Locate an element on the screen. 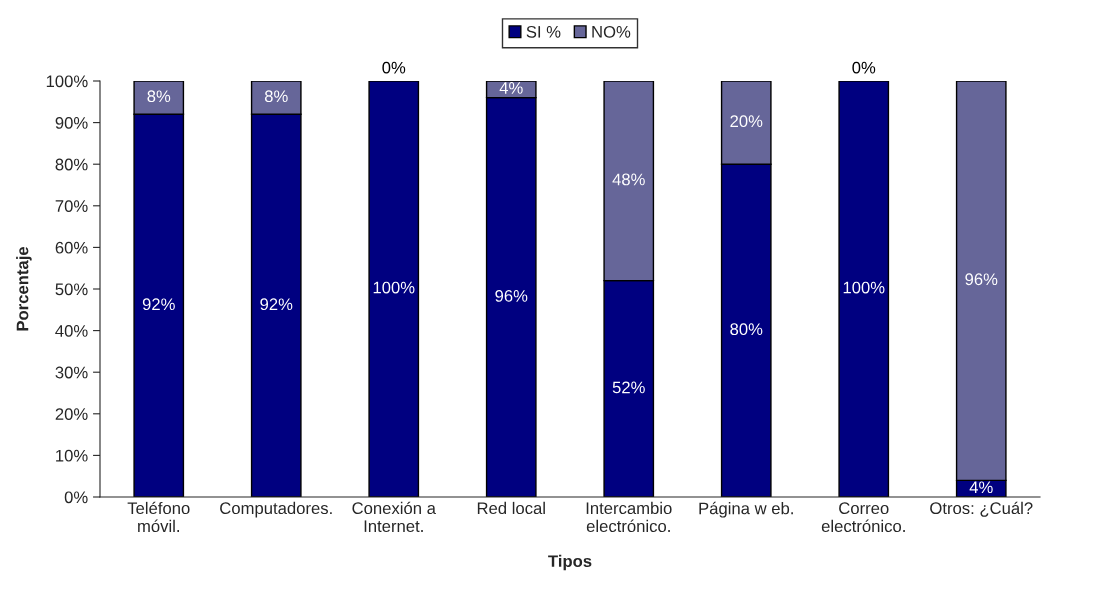 The image size is (1099, 591). legend-label: SI % is located at coordinates (543, 31).